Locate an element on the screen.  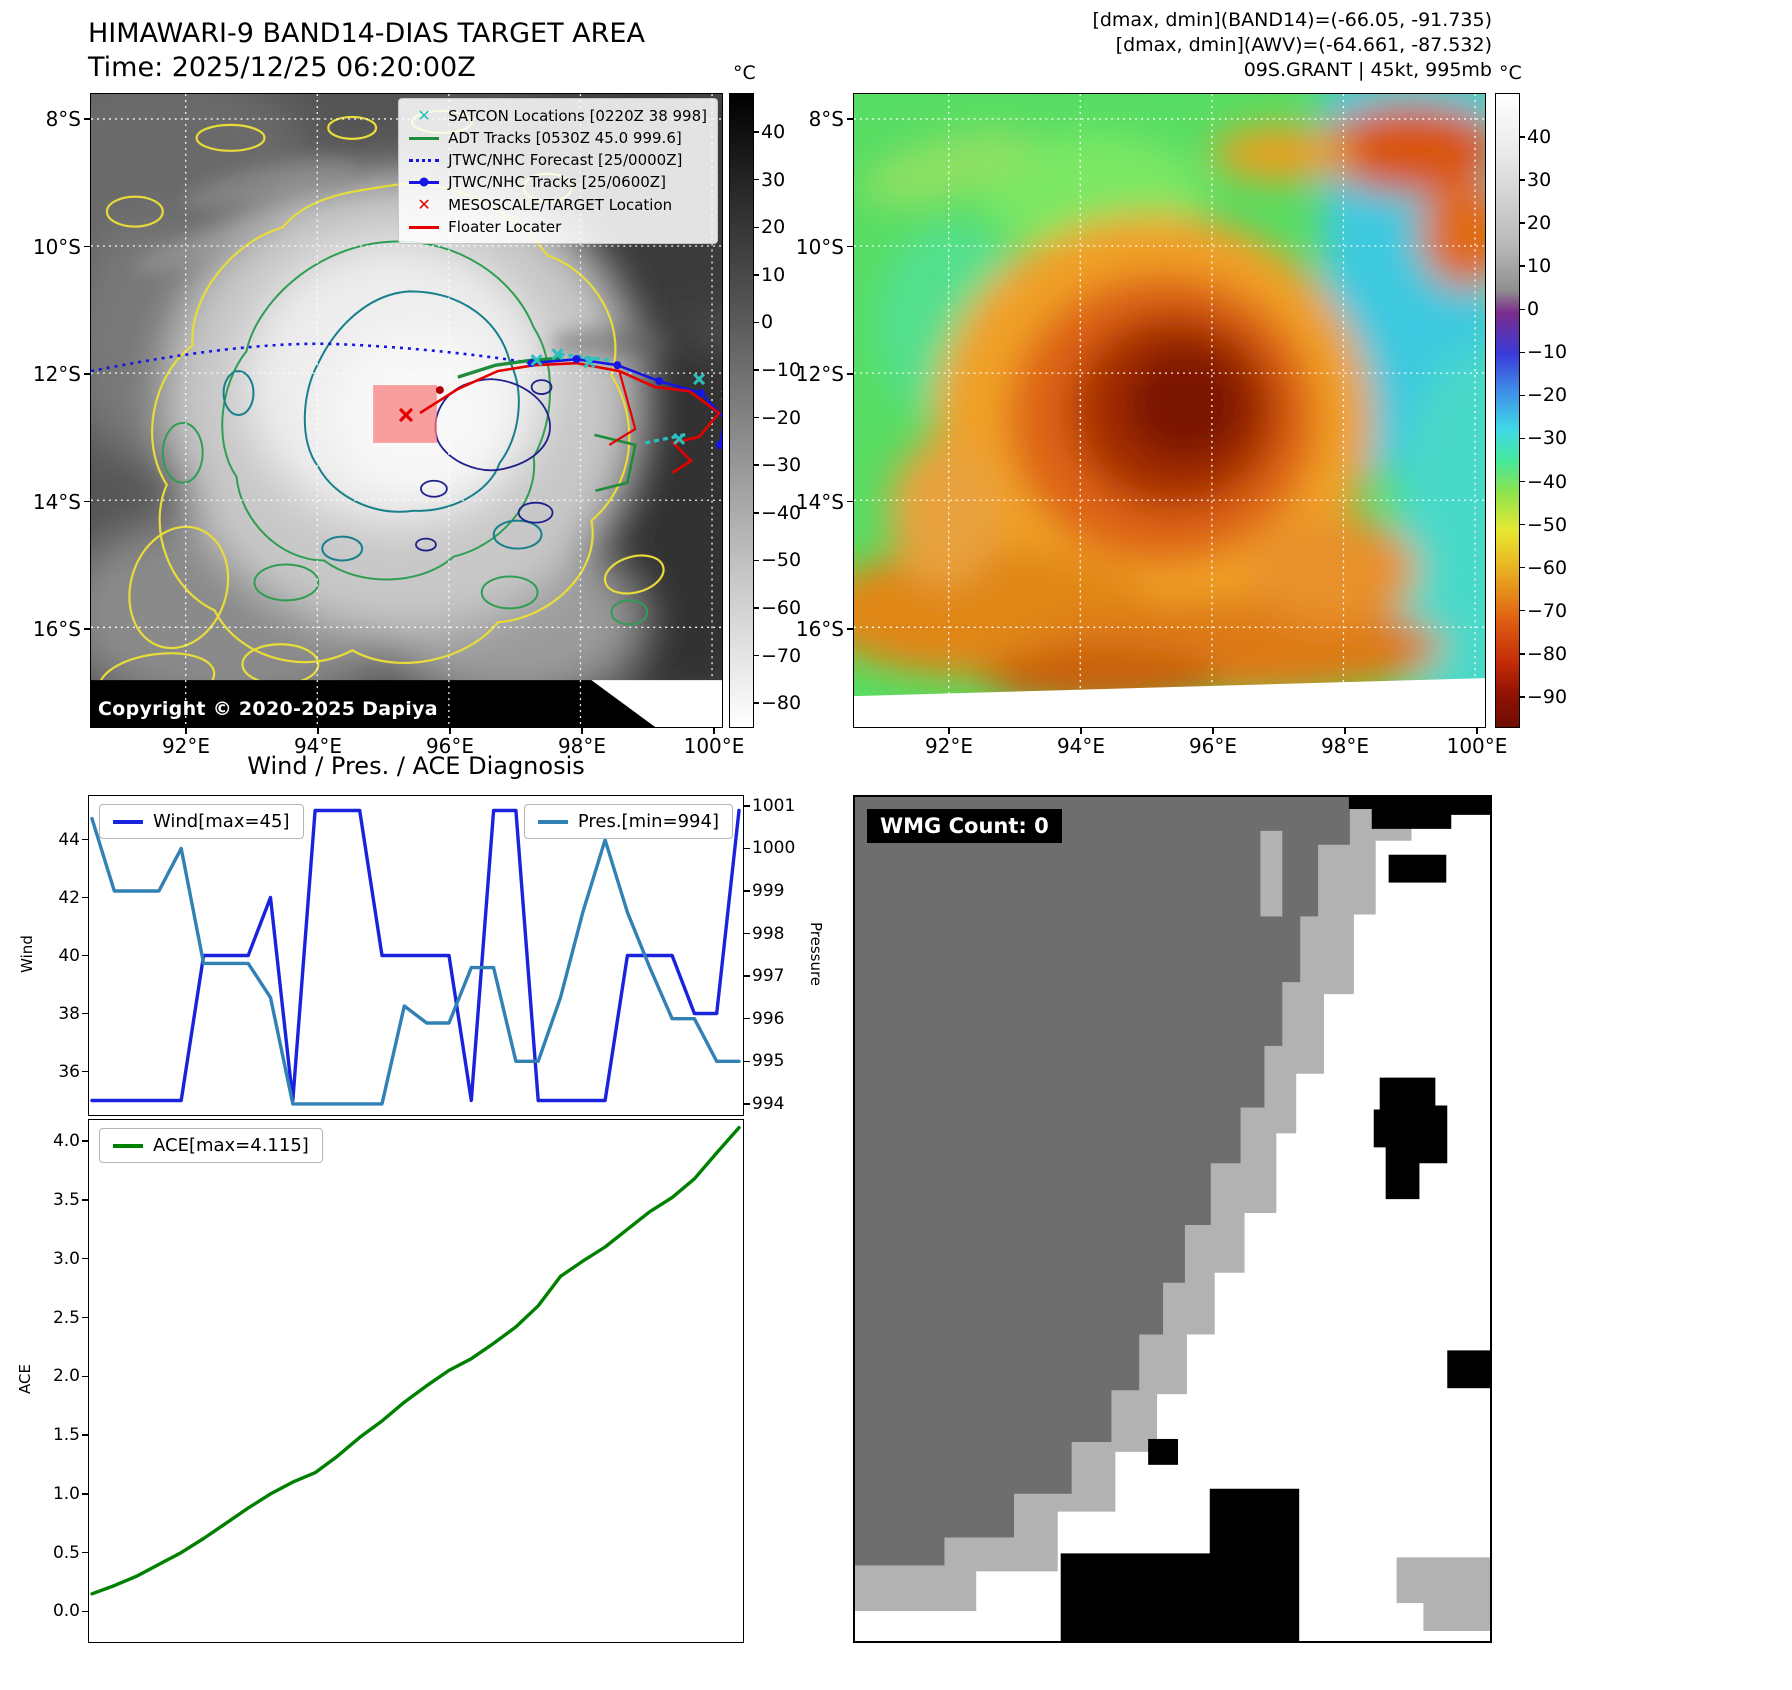
axis-tick-label: 4.0 is located at coordinates (66, 1141).